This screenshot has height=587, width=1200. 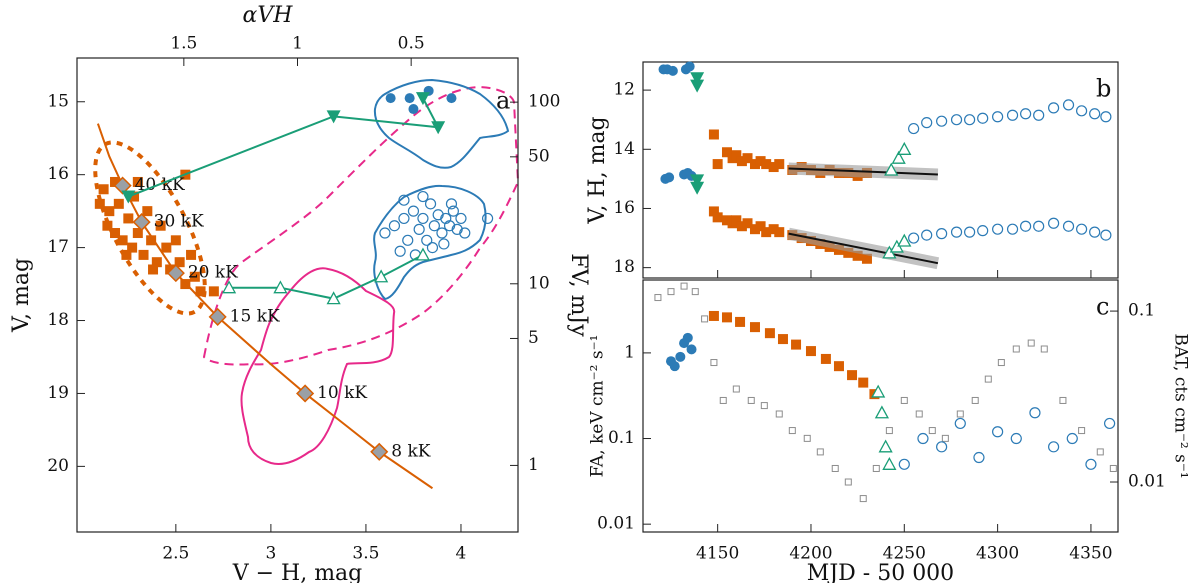 I want to click on series-line, so click(x=283, y=147).